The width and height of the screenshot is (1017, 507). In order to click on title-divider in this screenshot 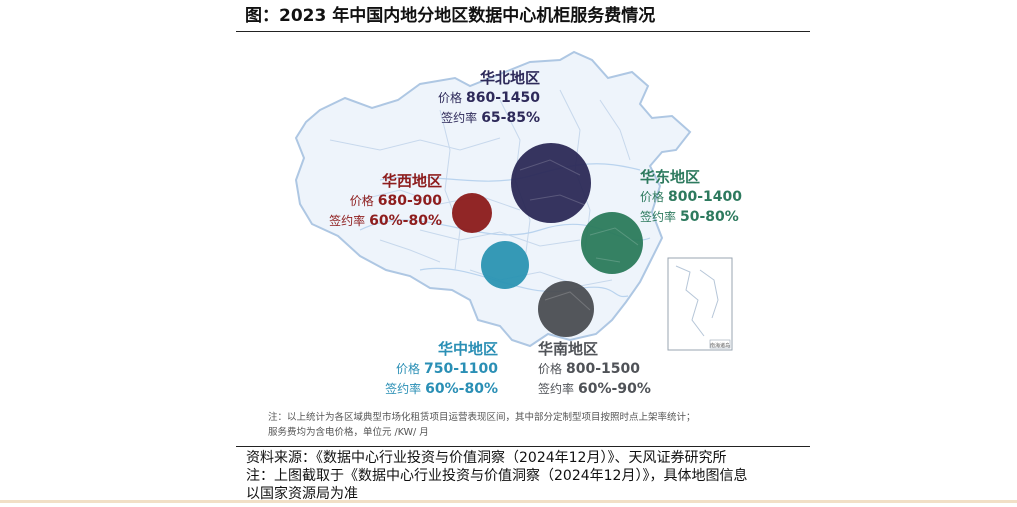, I will do `click(523, 31)`.